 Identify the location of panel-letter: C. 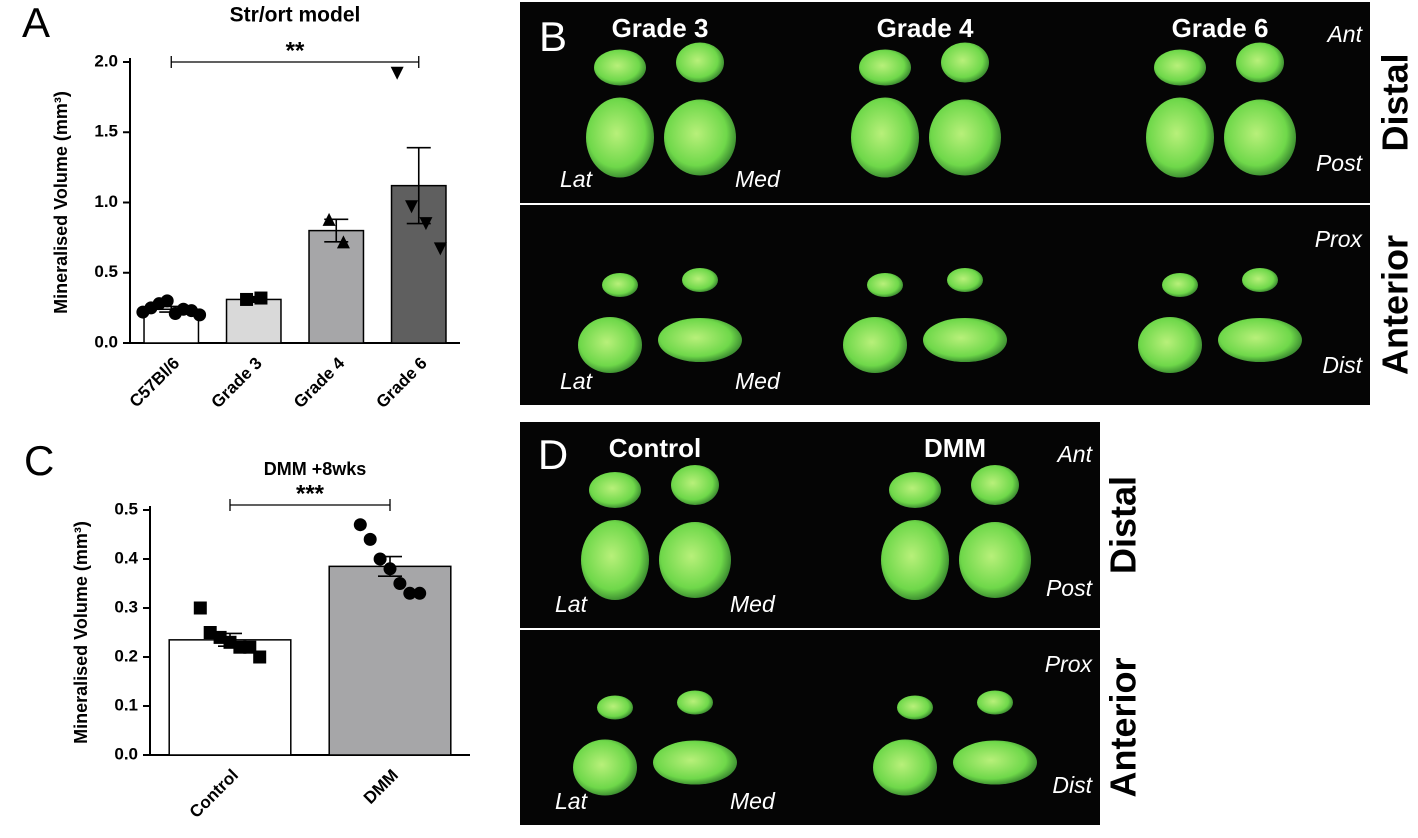
(39, 460).